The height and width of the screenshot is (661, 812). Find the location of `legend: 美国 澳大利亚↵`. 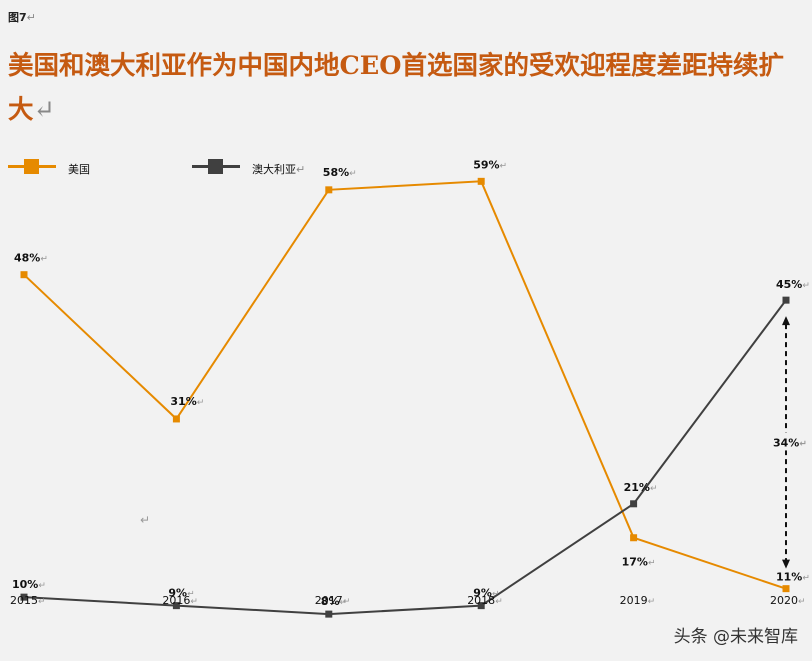

legend: 美国 澳大利亚↵ is located at coordinates (406, 170).